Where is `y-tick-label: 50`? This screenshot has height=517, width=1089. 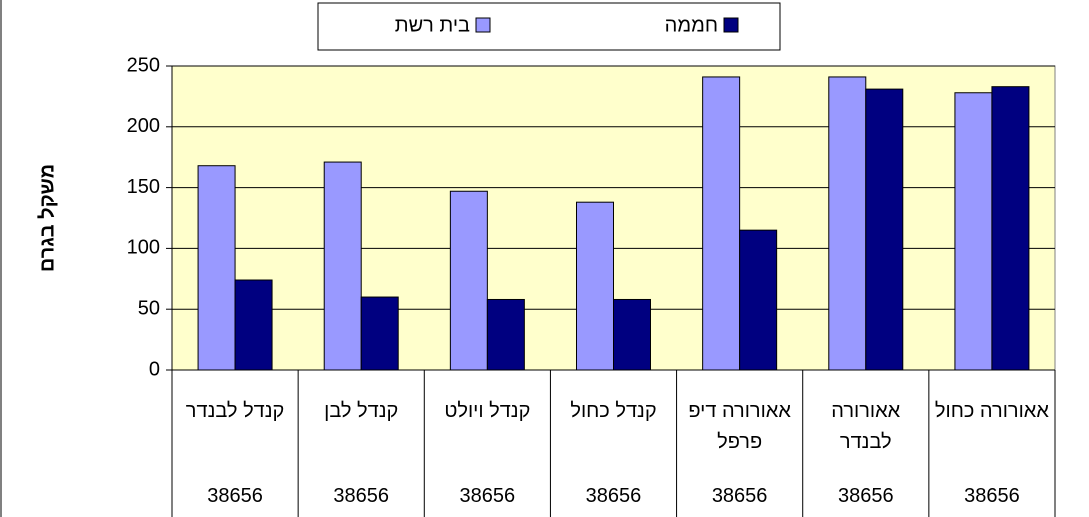 y-tick-label: 50 is located at coordinates (149, 308).